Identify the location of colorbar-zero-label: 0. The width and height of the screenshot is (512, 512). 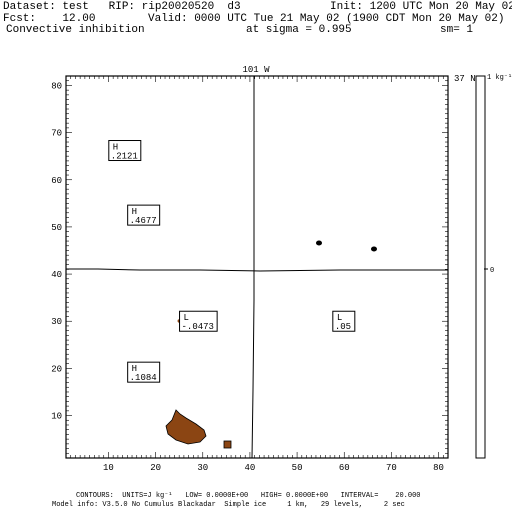
(492, 271).